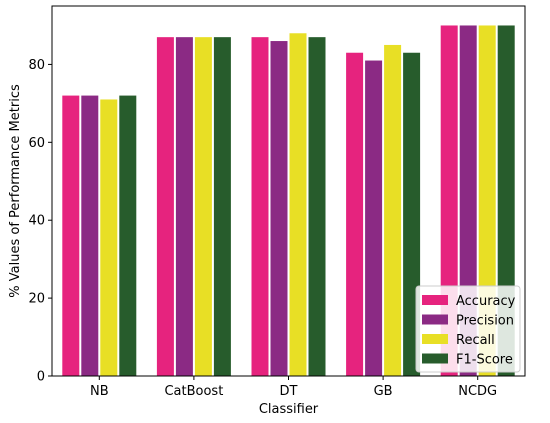 The image size is (550, 423). Describe the element at coordinates (486, 301) in the screenshot. I see `legend-label-accuracy: Accuracy` at that location.